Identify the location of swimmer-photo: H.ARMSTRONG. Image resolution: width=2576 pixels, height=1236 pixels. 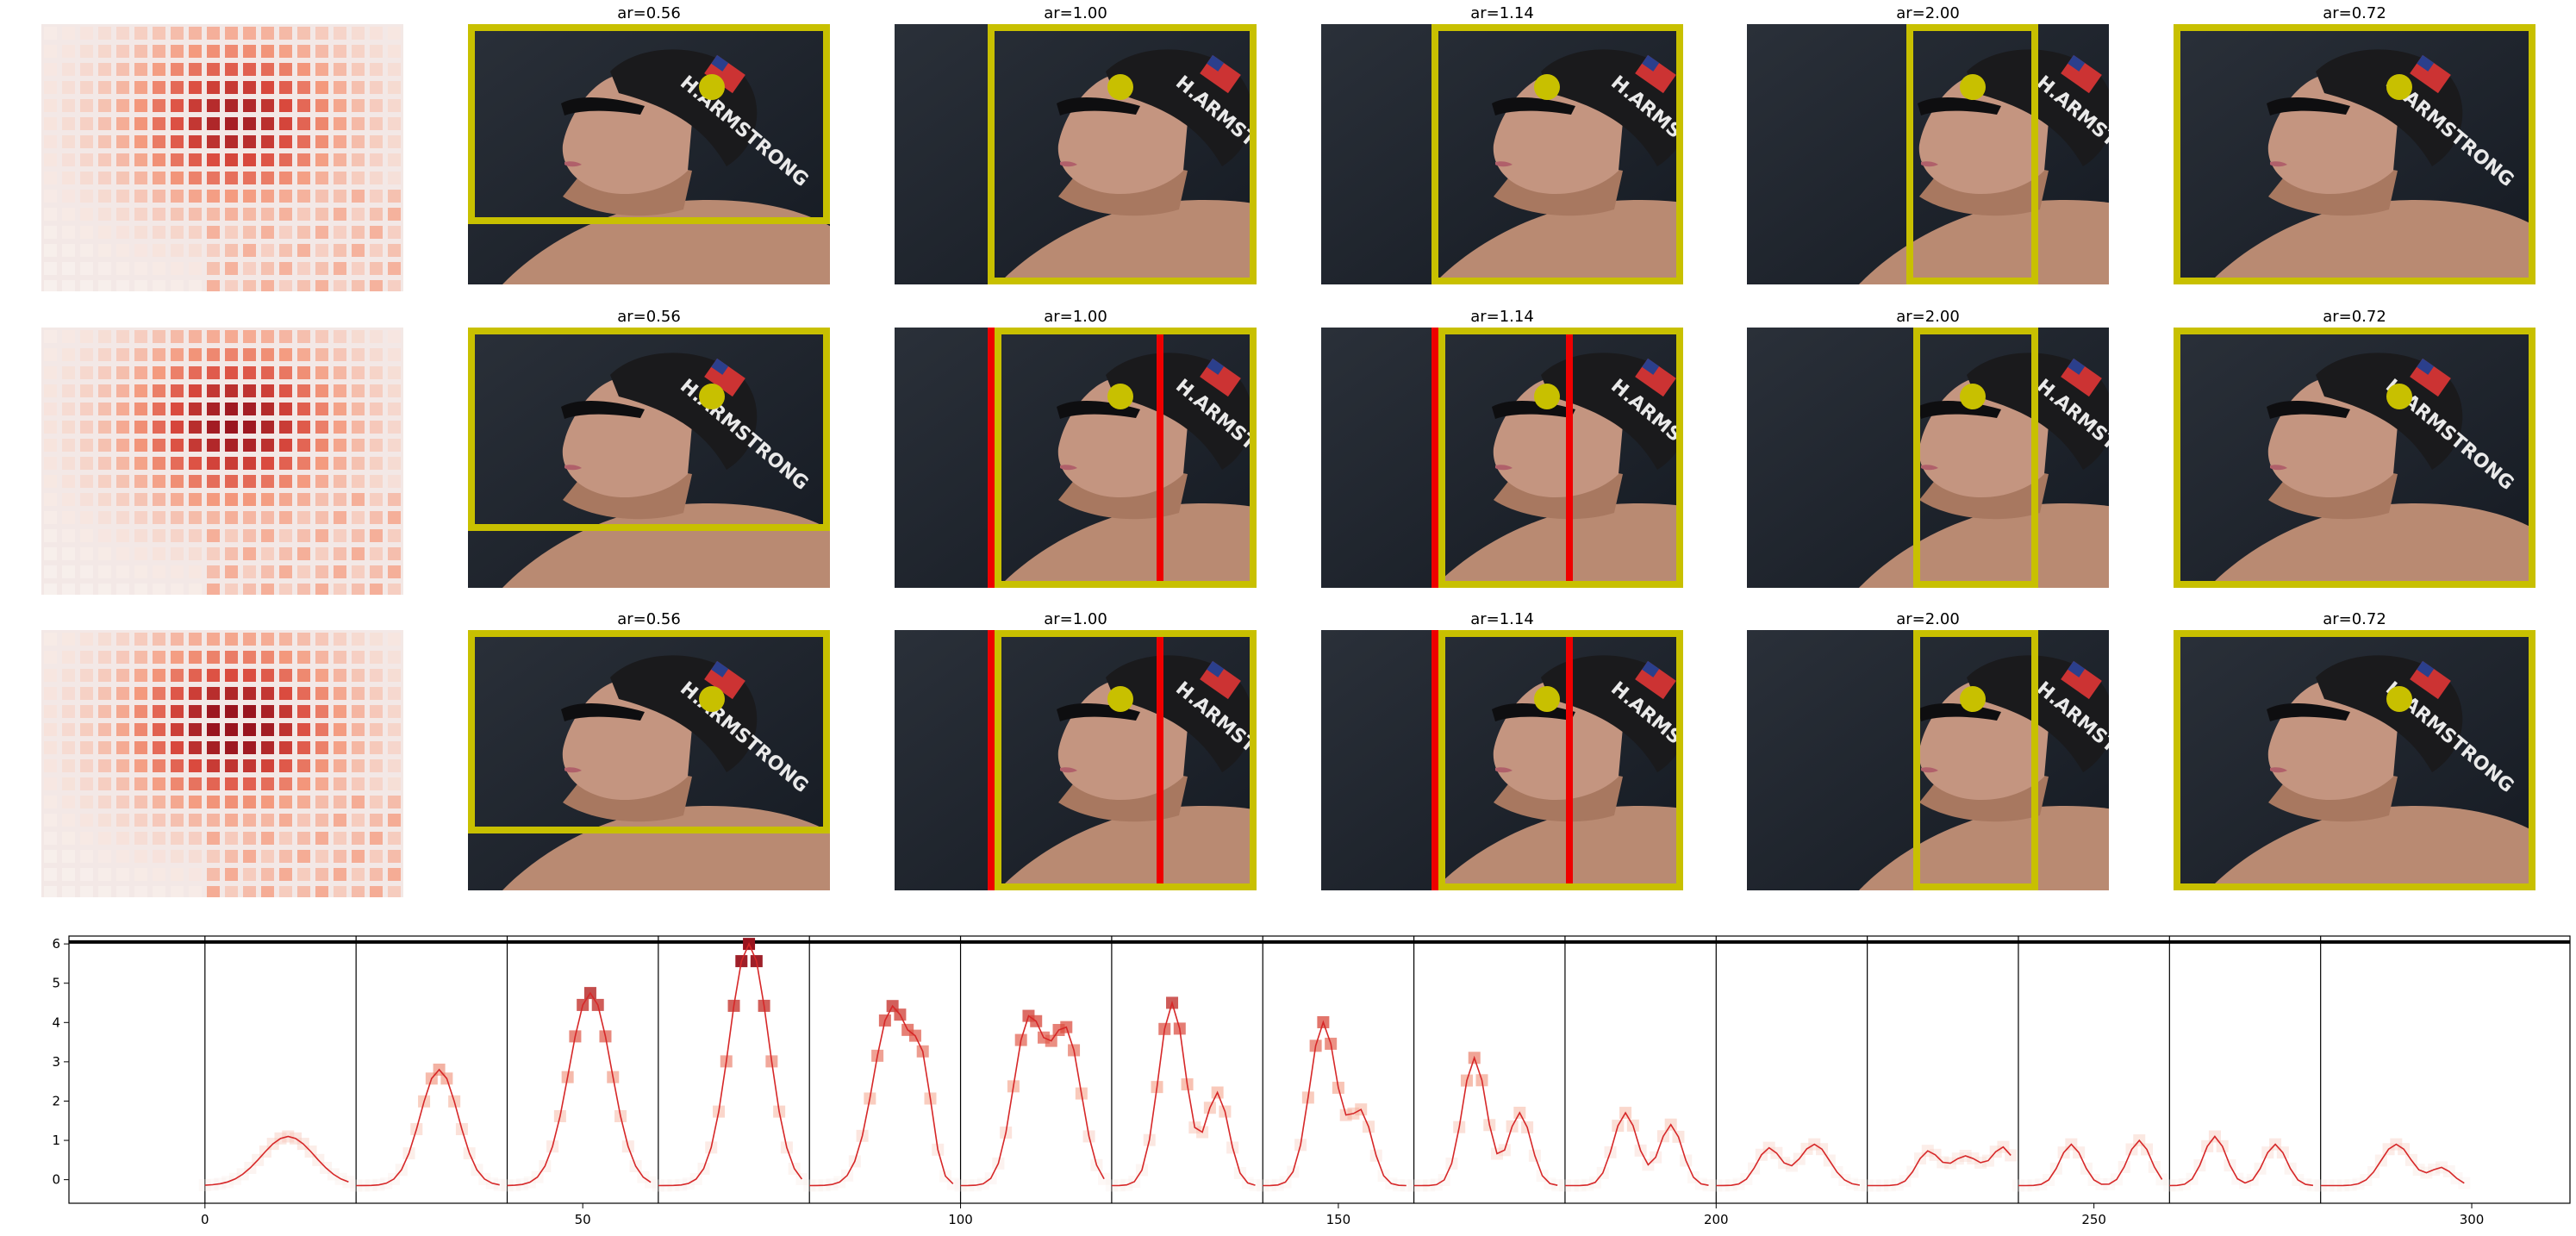
(1502, 760).